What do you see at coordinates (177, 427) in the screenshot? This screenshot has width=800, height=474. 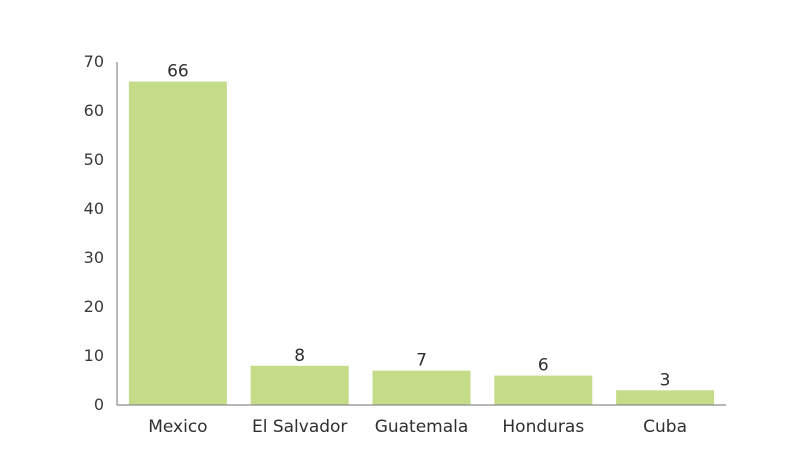 I see `x-category-label: Mexico` at bounding box center [177, 427].